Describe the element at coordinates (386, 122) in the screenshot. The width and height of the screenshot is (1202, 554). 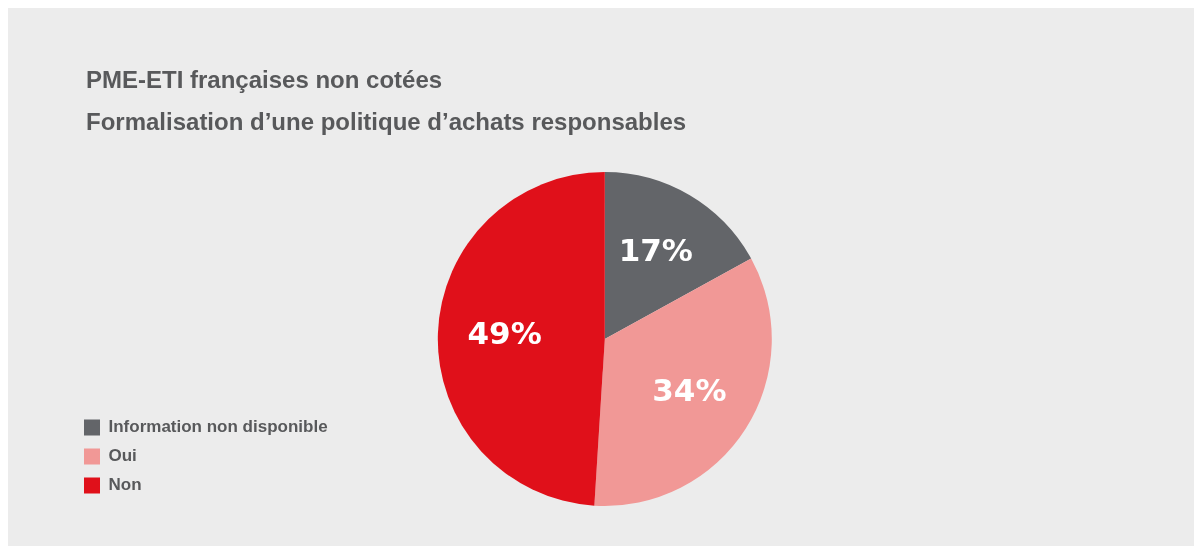
I see `chart-subtitle: Formalisation d’une politique d’achats responsables` at that location.